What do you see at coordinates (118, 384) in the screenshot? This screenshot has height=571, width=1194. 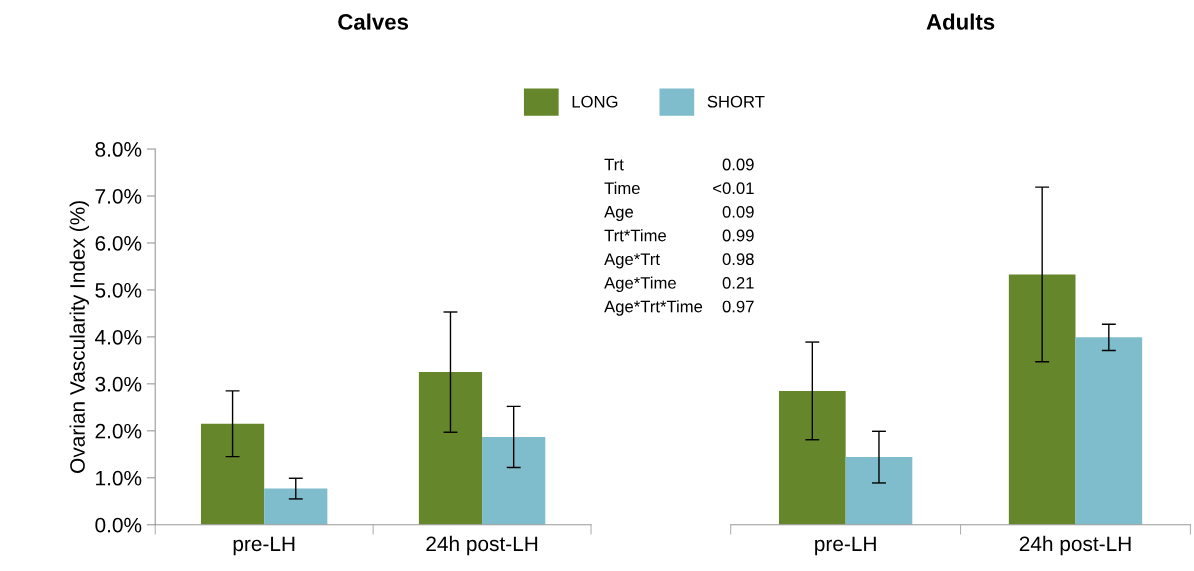 I see `y-tick-label: 3.0%` at bounding box center [118, 384].